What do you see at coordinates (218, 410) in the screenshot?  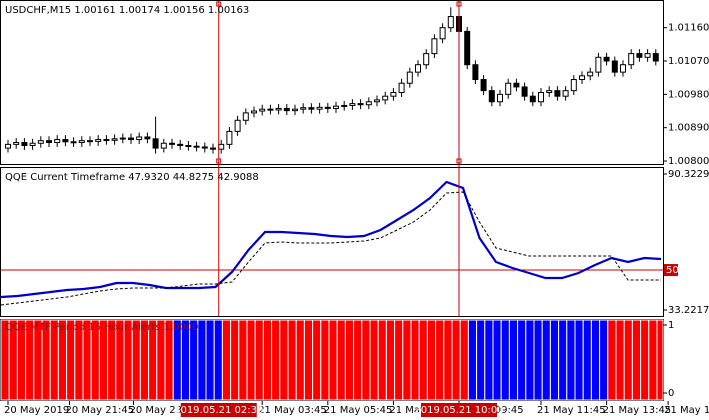 I see `crosshair-label: 2019.05.21 02:30` at bounding box center [218, 410].